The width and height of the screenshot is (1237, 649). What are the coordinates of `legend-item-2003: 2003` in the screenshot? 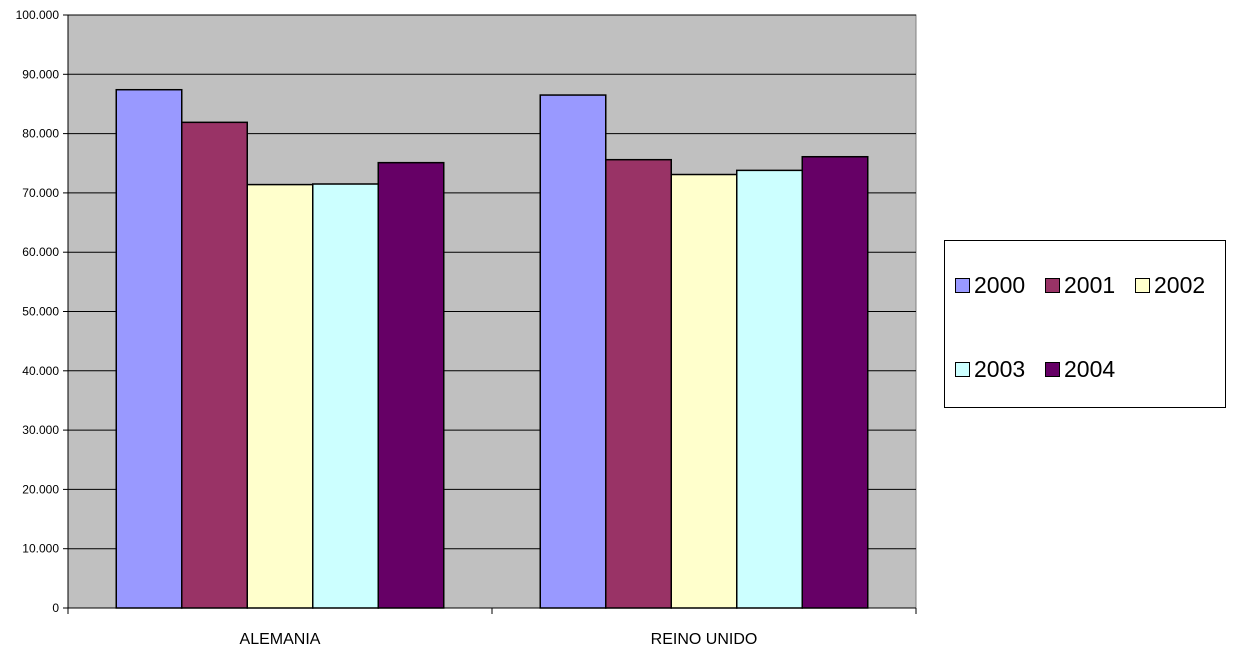 It's located at (990, 369).